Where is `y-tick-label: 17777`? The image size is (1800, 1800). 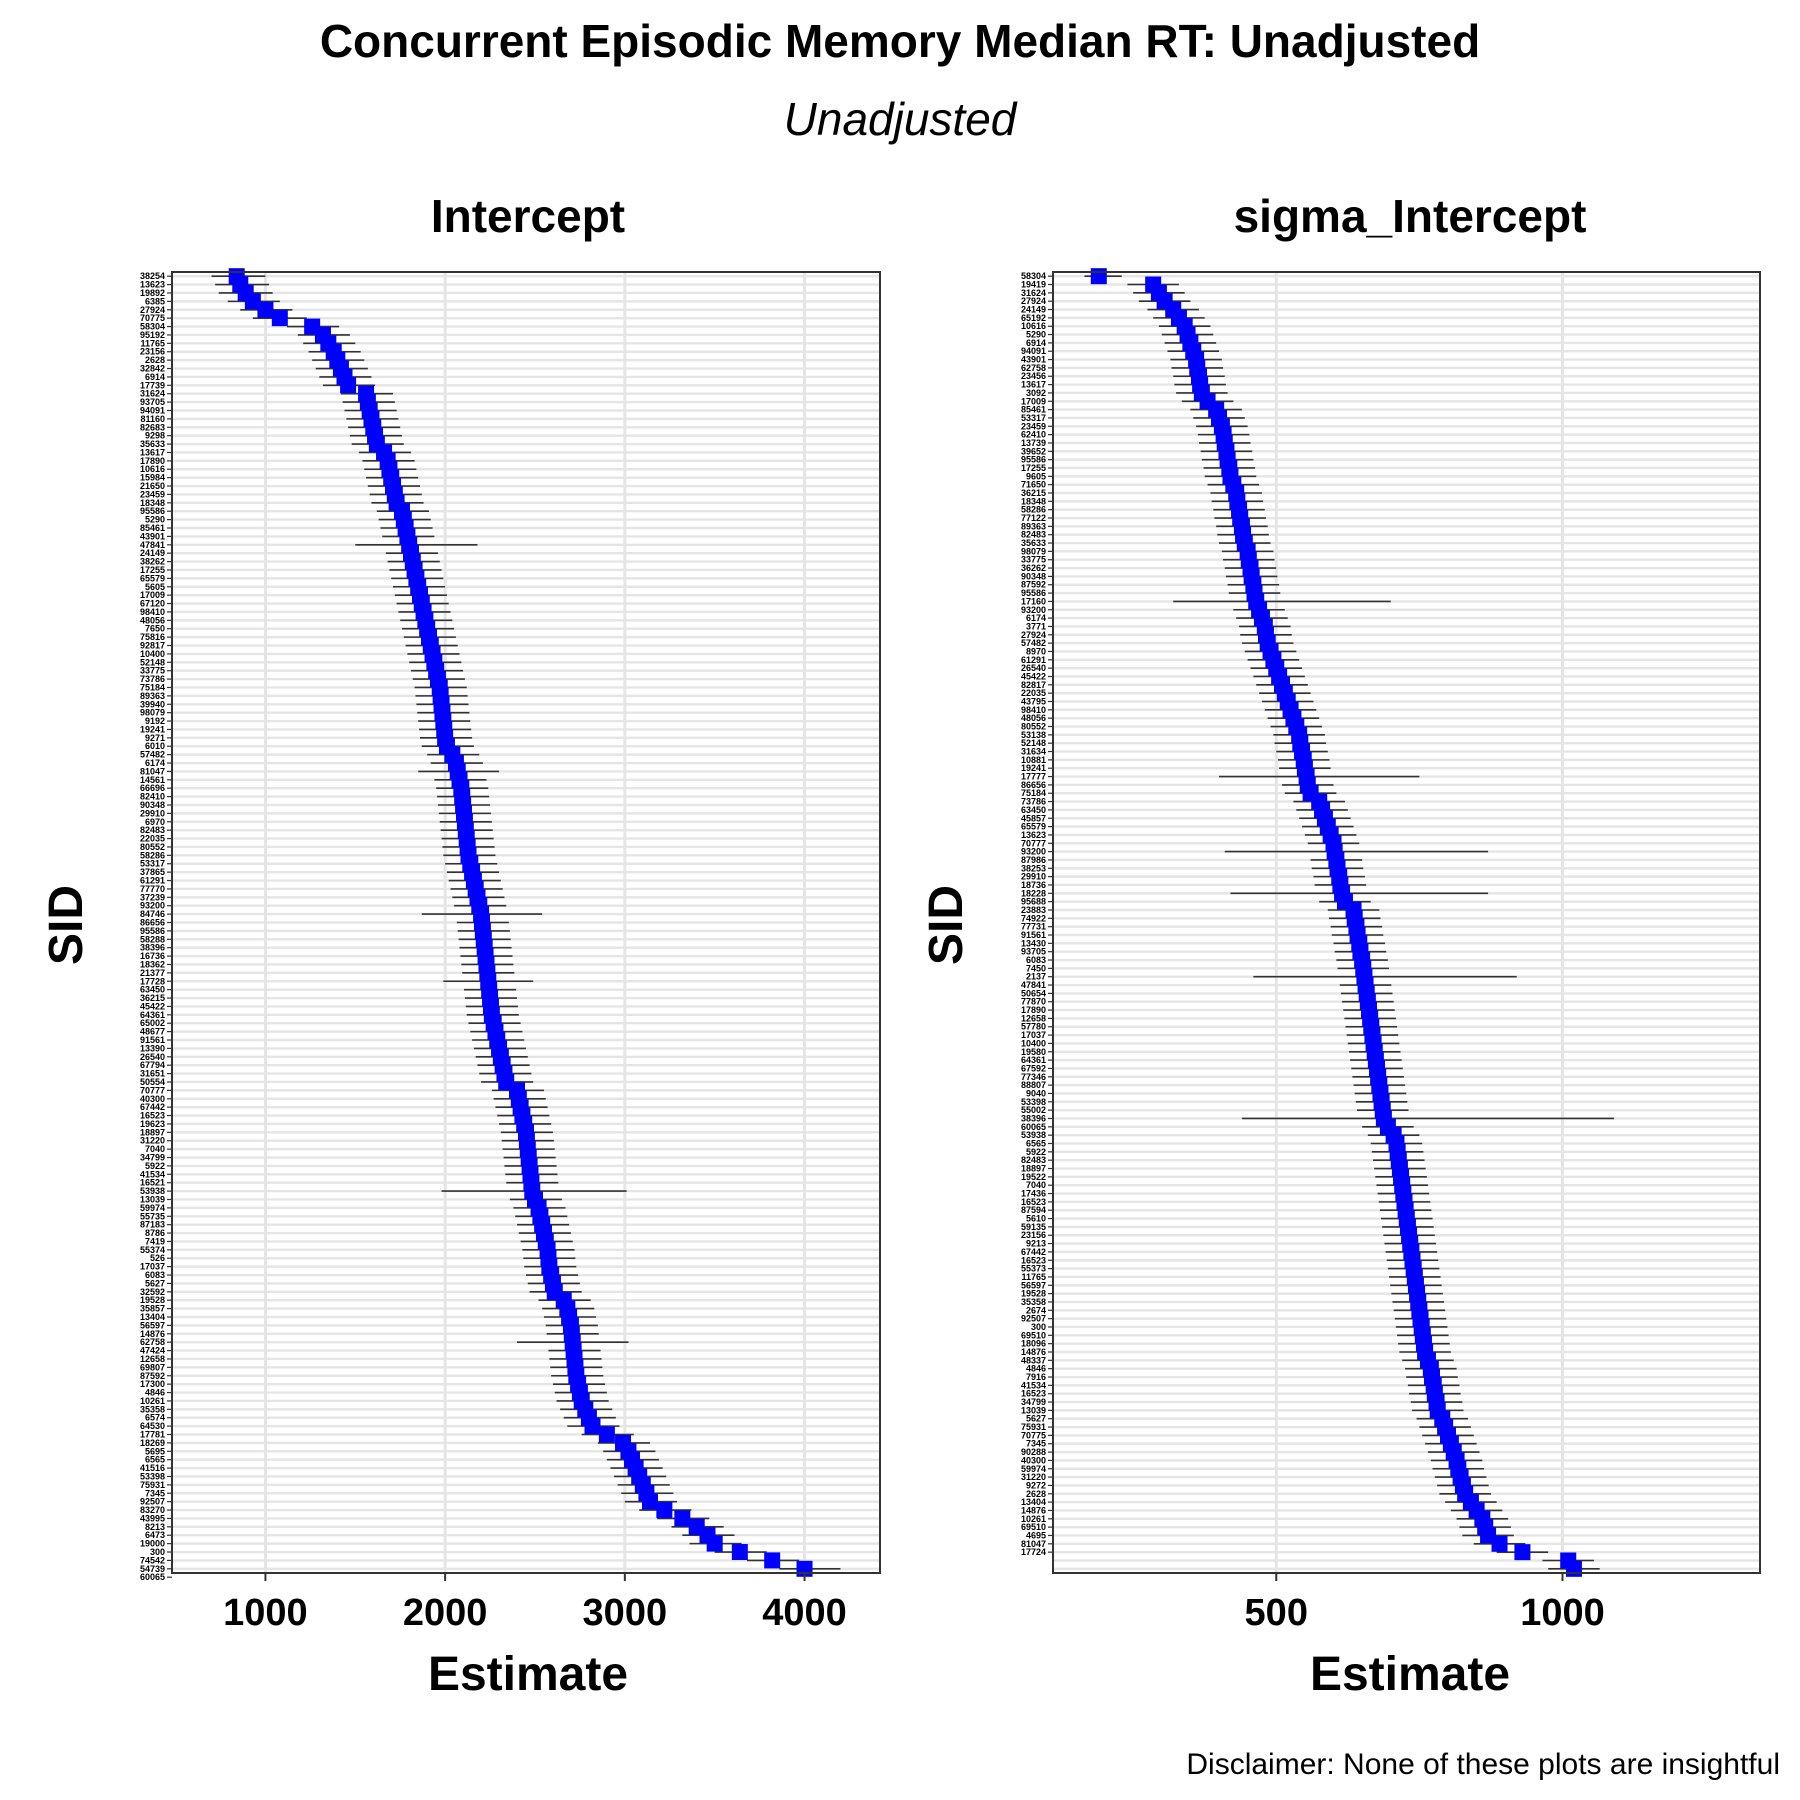
y-tick-label: 17777 is located at coordinates (1033, 777).